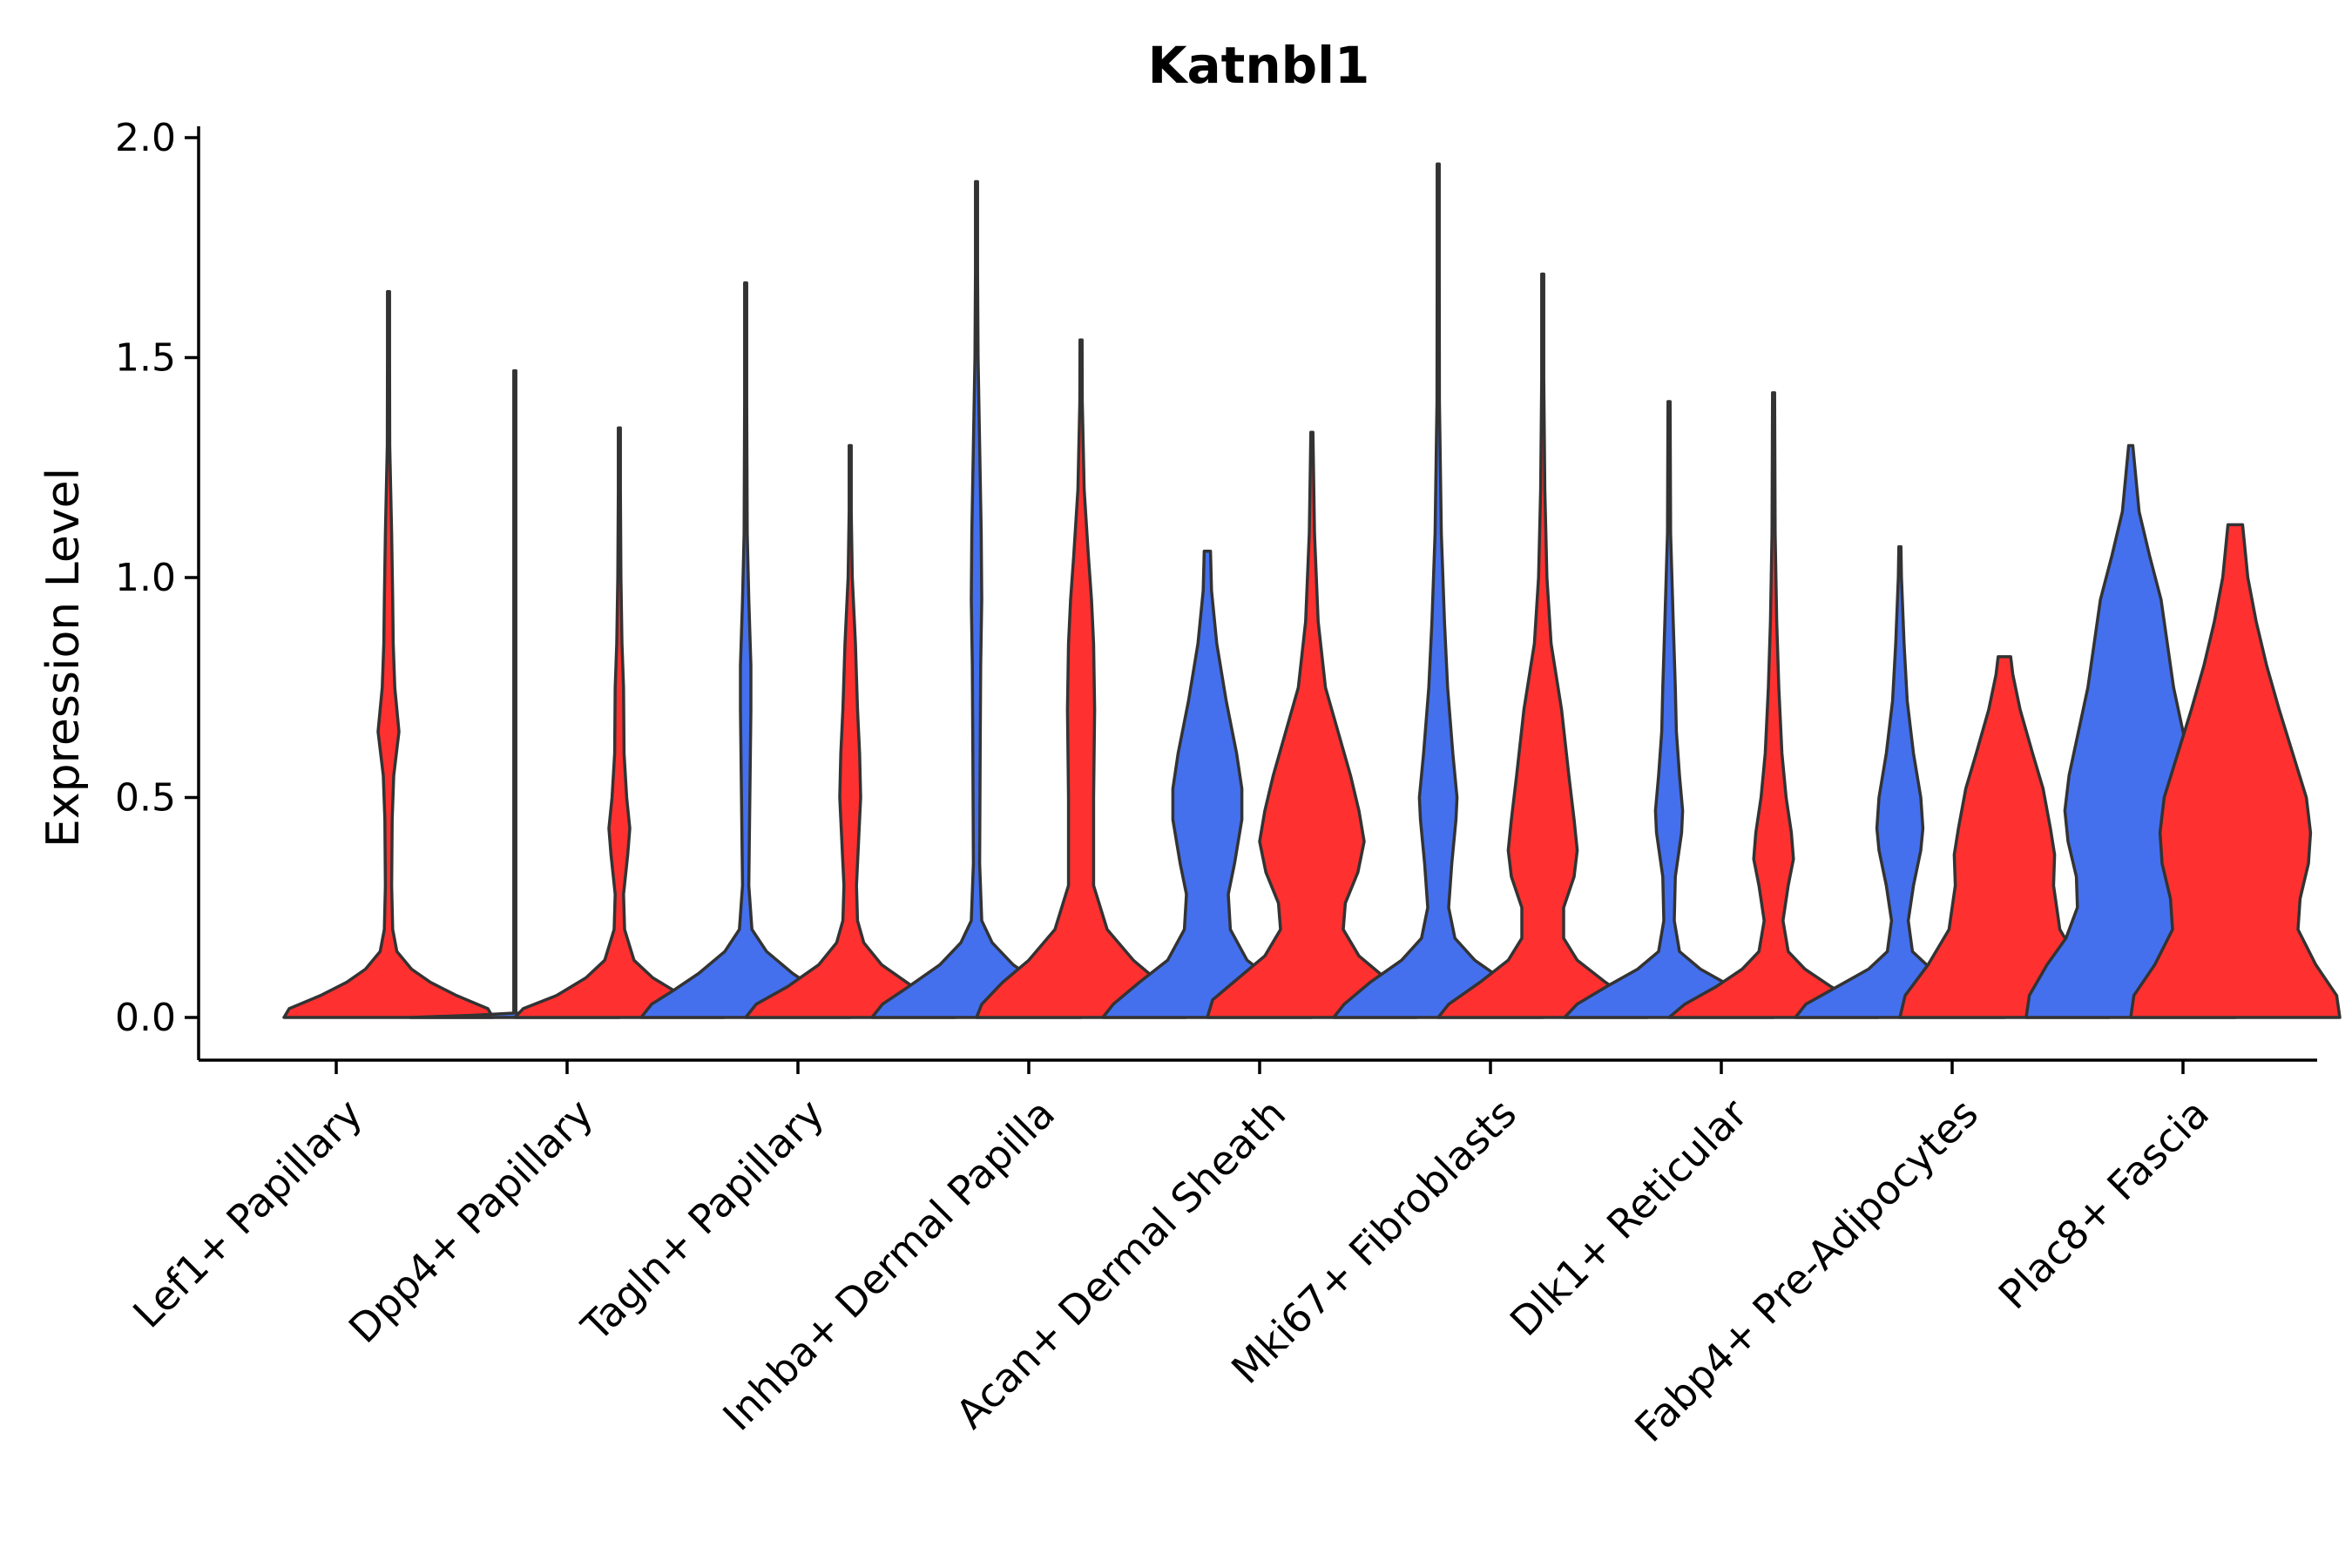 The width and height of the screenshot is (2352, 1568). What do you see at coordinates (145, 798) in the screenshot?
I see `y-tick-label: 0.5` at bounding box center [145, 798].